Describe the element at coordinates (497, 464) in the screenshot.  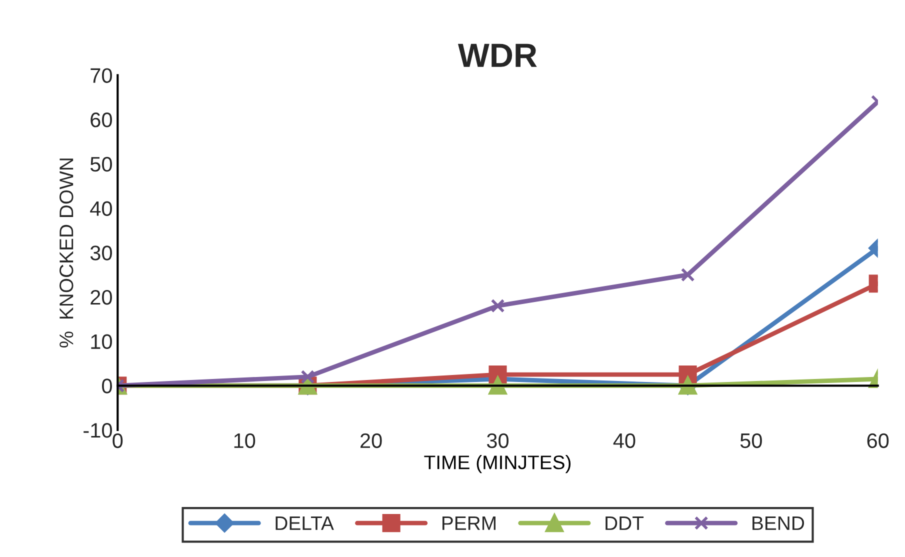
I see `x-axis-title: TIME (MINJTES)` at that location.